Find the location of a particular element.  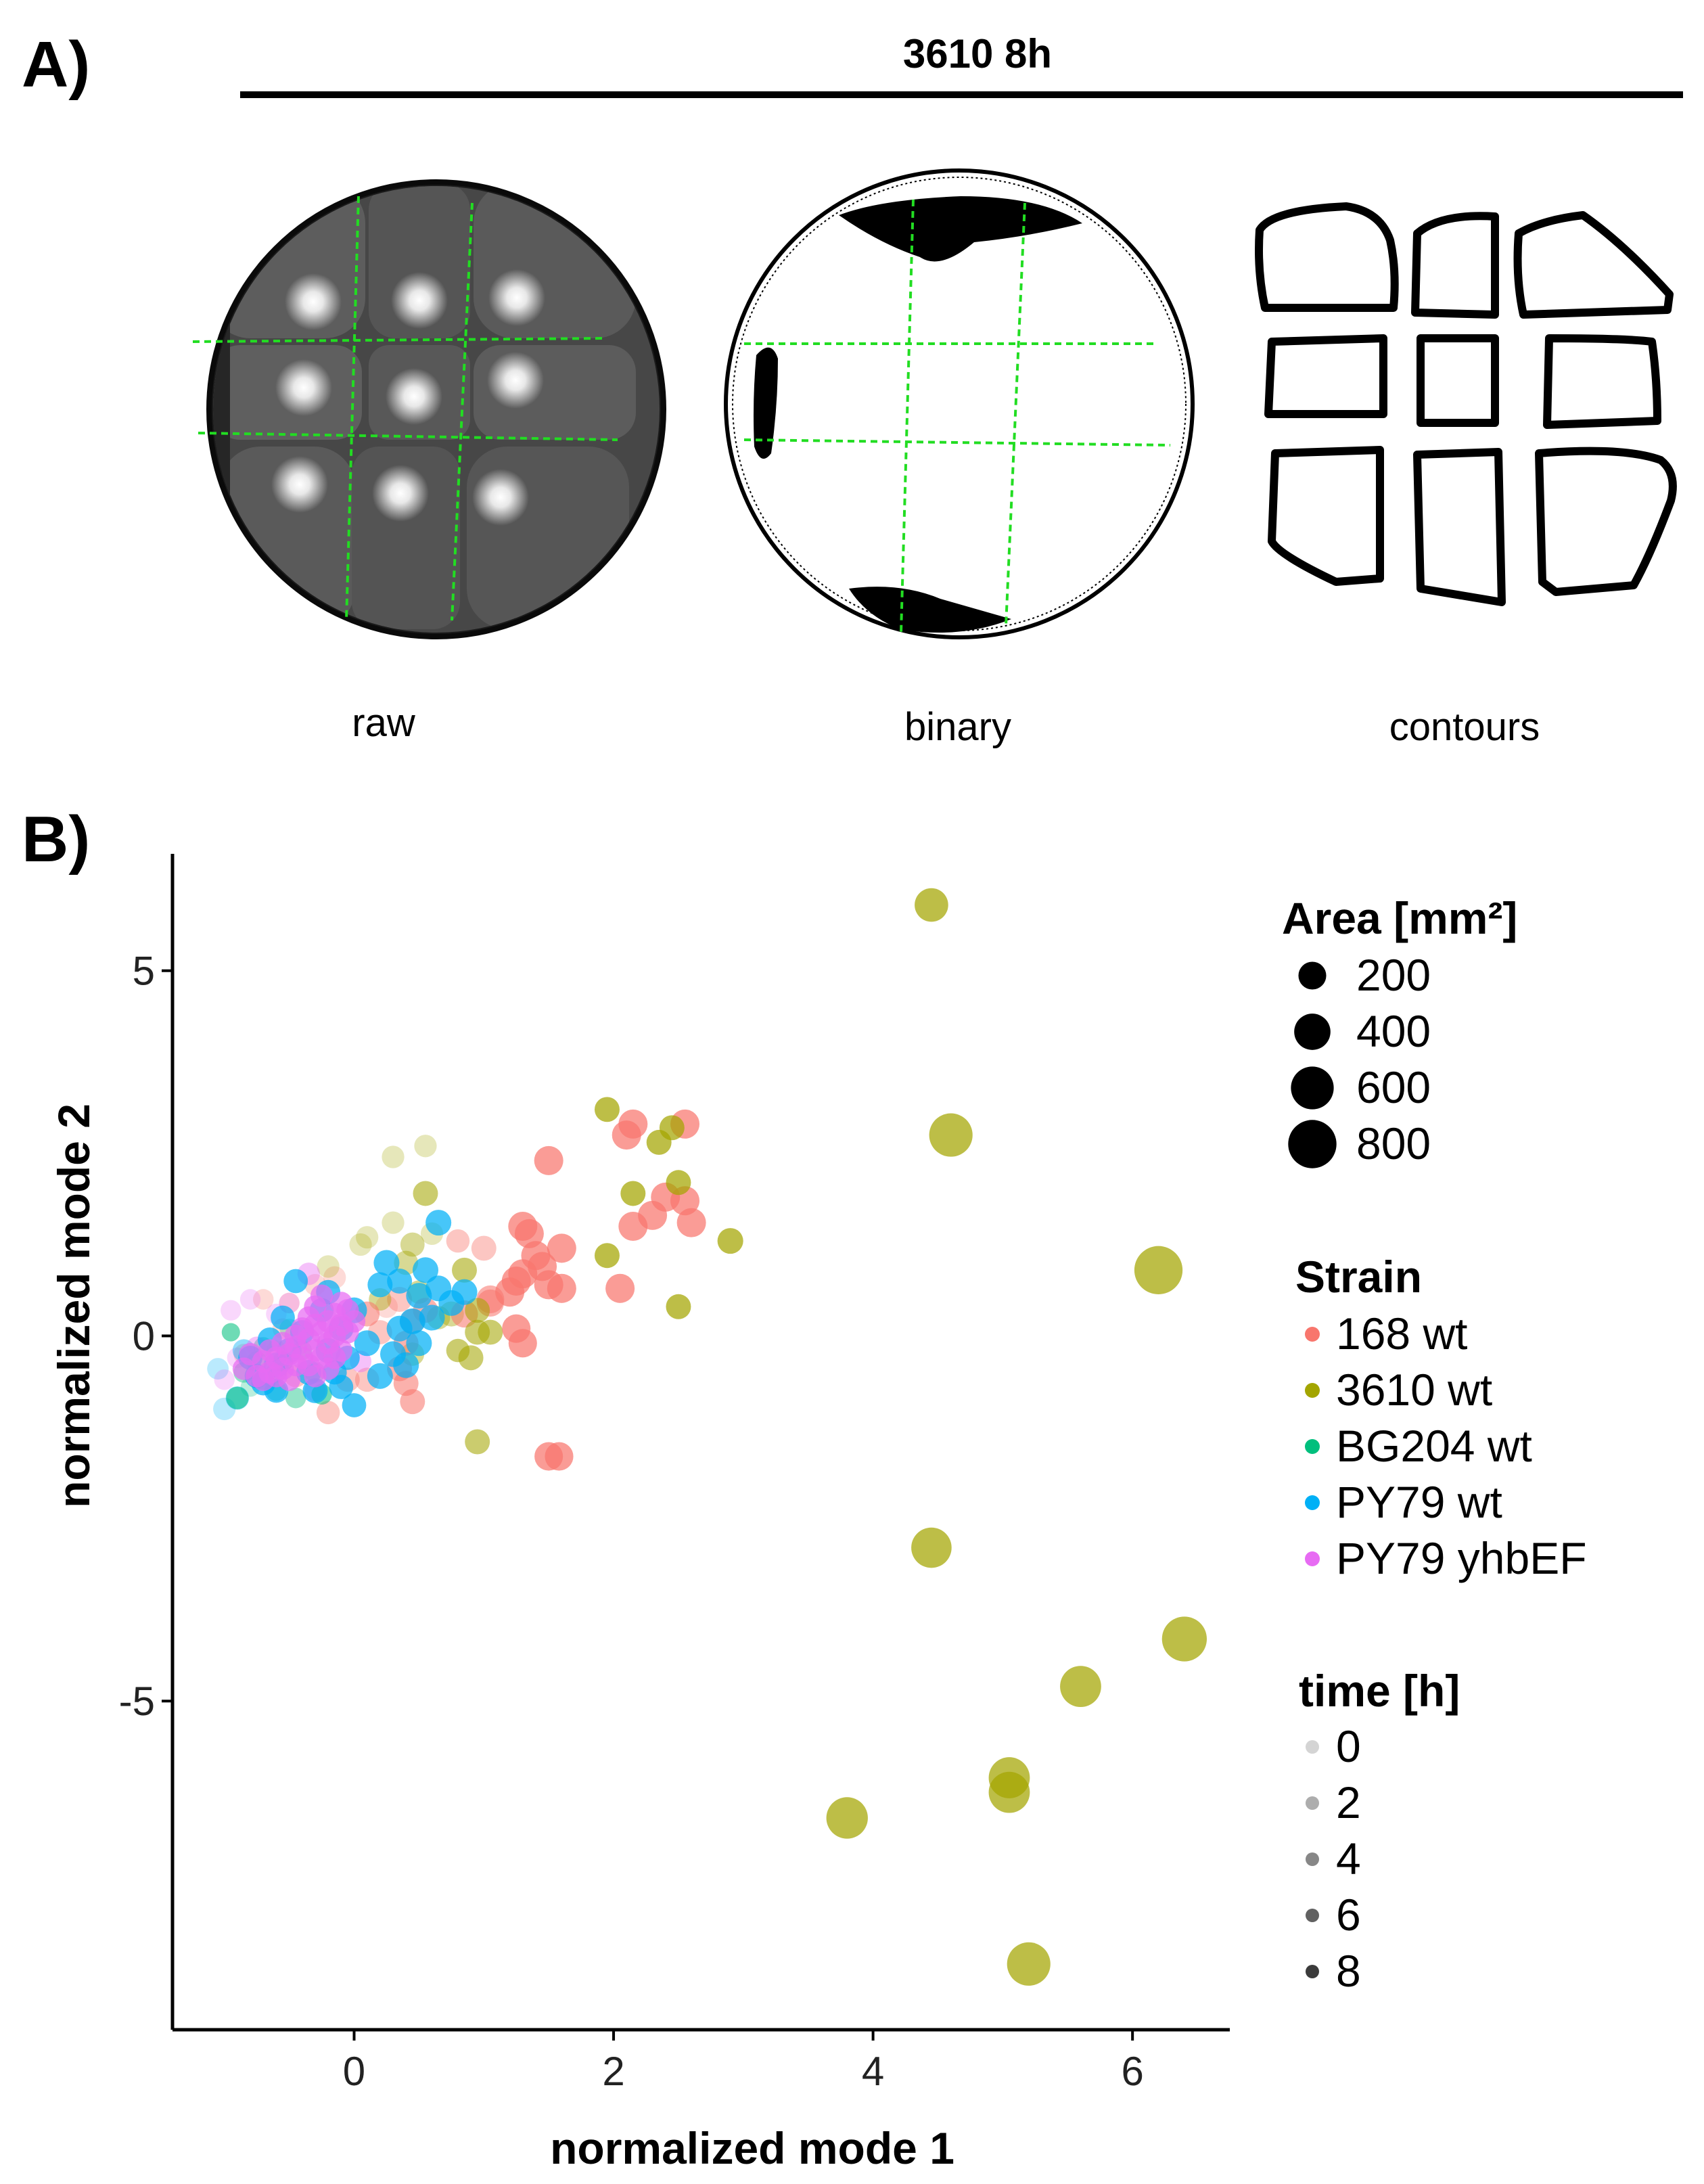

legend-strain-label: PY79 wt is located at coordinates (1419, 1502).